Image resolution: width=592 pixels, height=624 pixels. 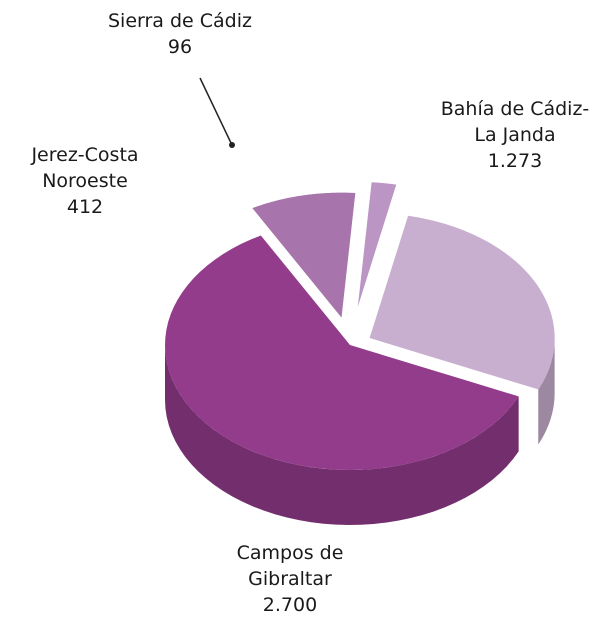 What do you see at coordinates (515, 122) in the screenshot?
I see `category-label: Bahía de Cádiz-La Janda` at bounding box center [515, 122].